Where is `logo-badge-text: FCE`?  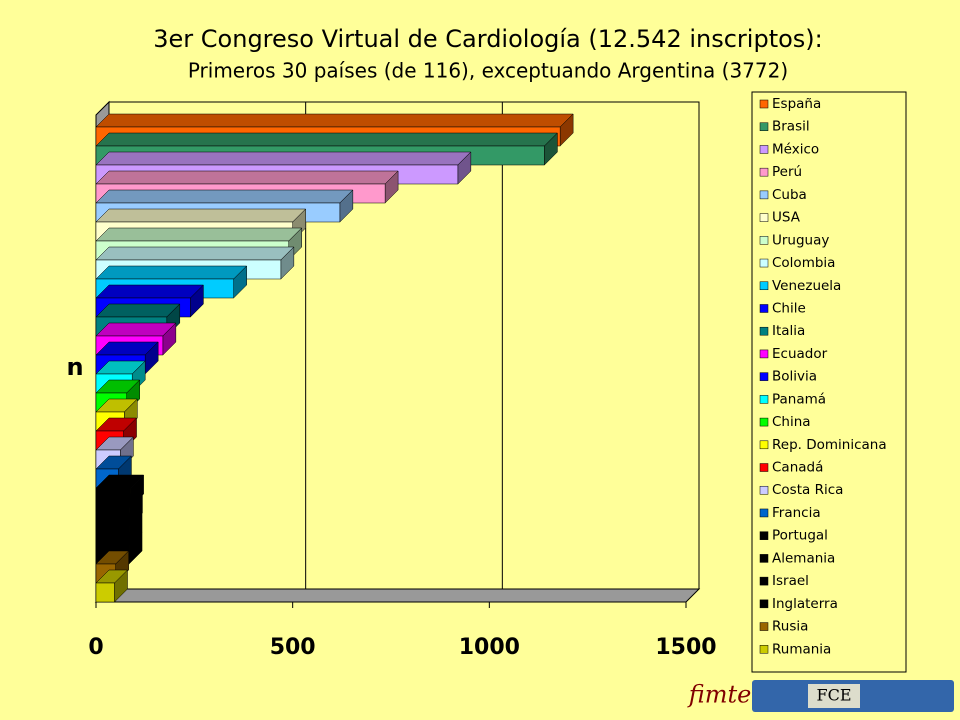 logo-badge-text: FCE is located at coordinates (833, 695).